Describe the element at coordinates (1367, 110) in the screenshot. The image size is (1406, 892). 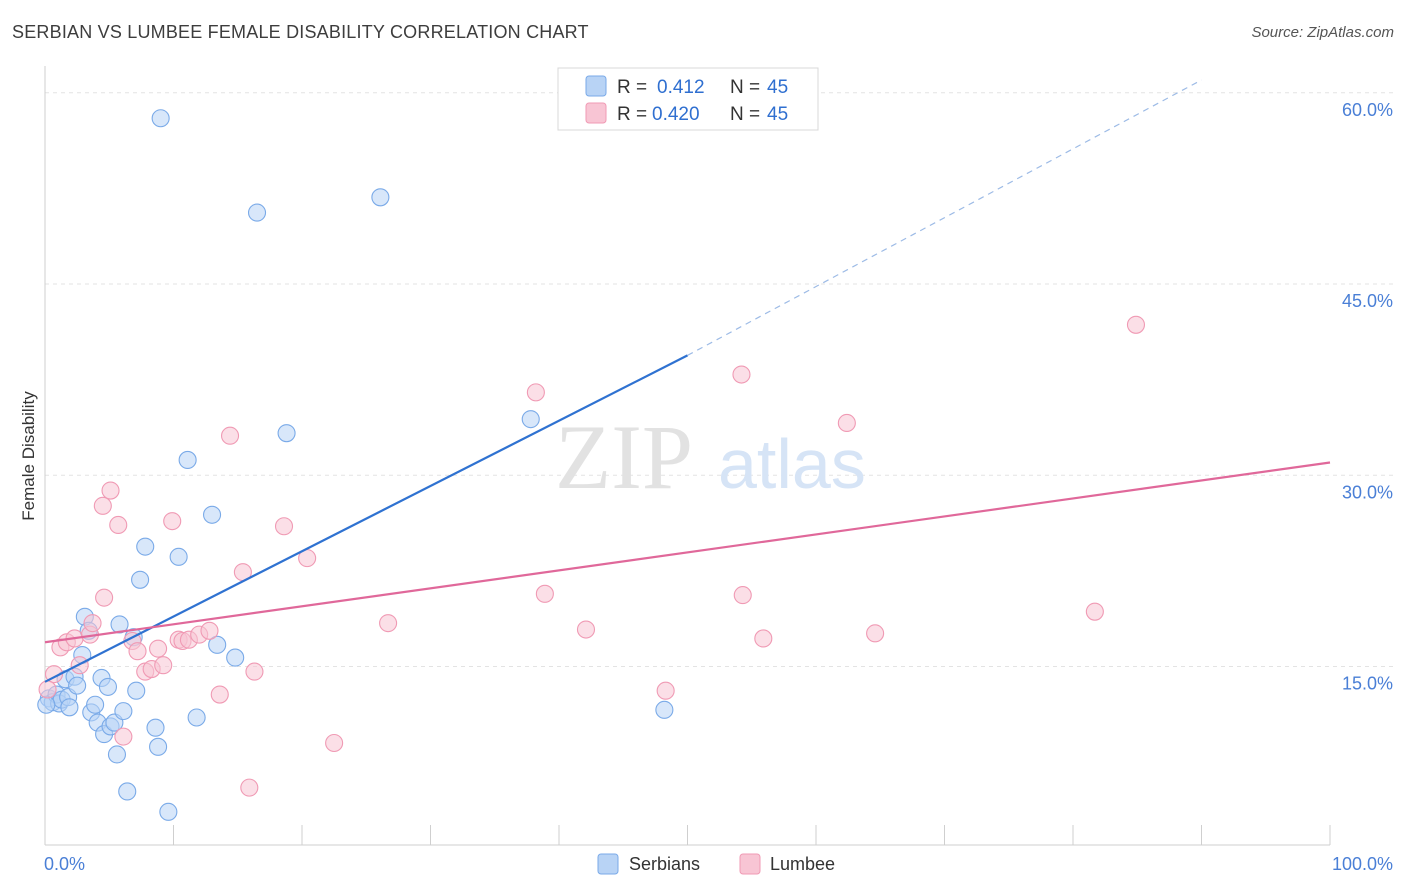
I see `y-tick-label-3: 60.0%` at that location.